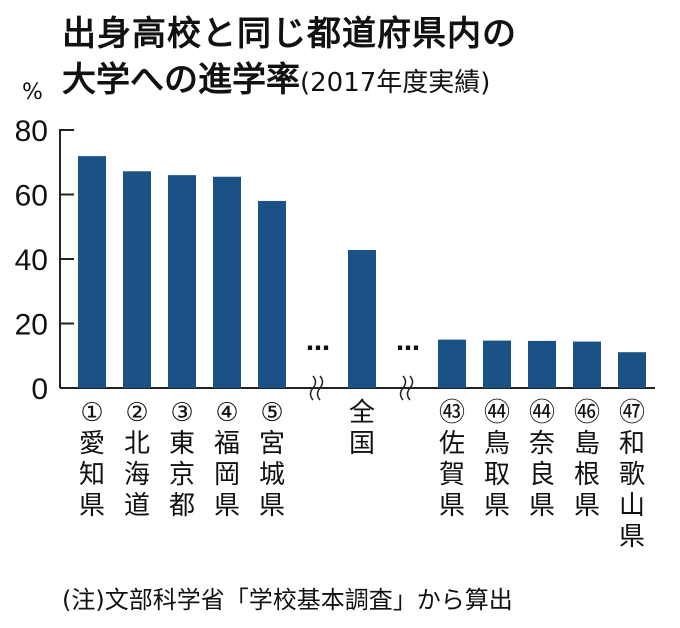 The height and width of the screenshot is (628, 680). I want to click on chart-title-main: 大学への進学率, so click(181, 80).